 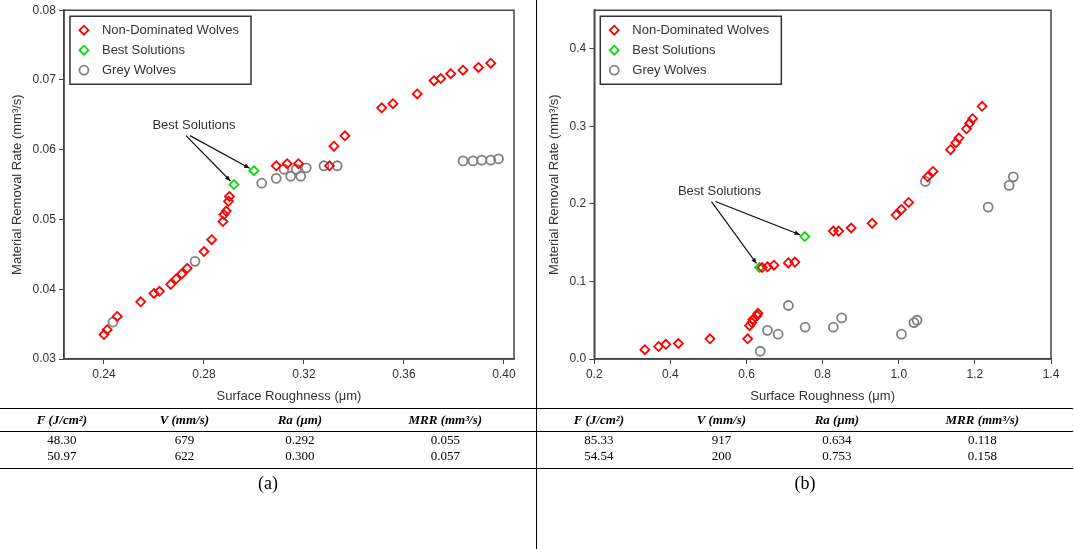 I want to click on x-tick-label: 0.4, so click(x=671, y=373).